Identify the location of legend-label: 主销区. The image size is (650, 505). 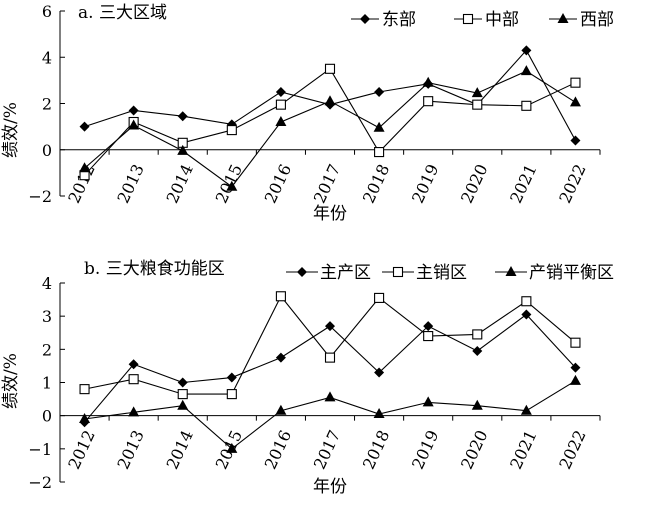
(441, 273).